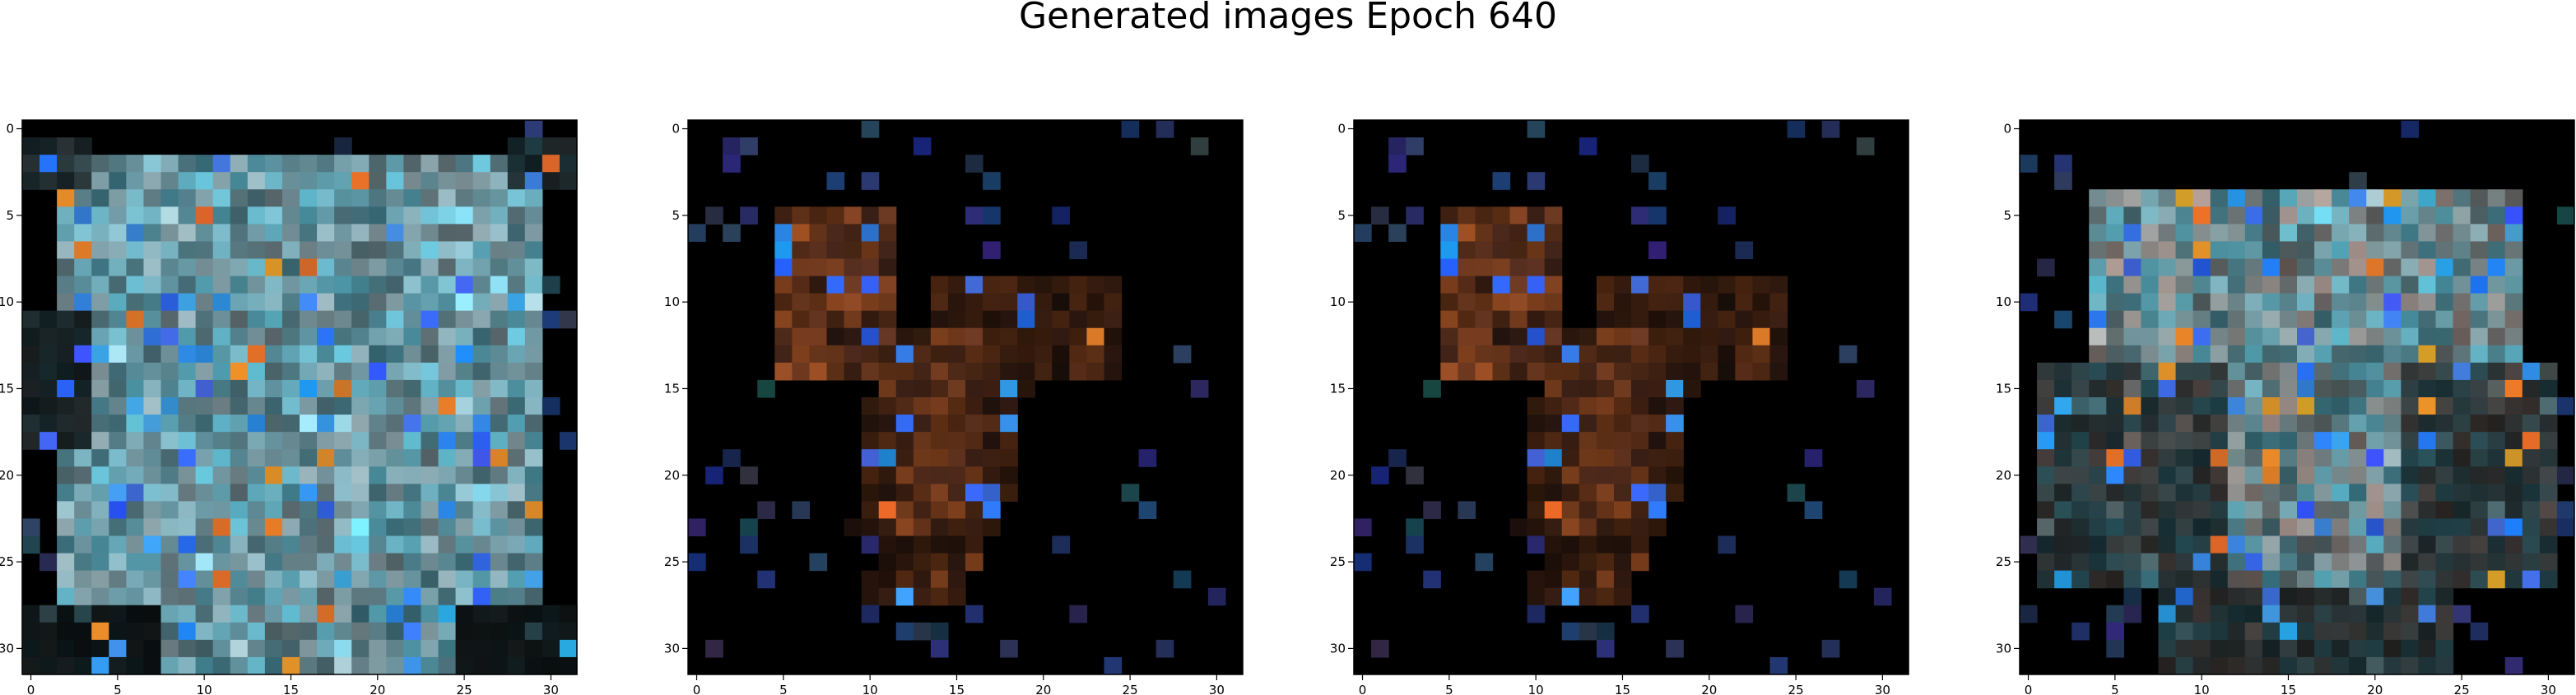 This screenshot has height=695, width=2576. Describe the element at coordinates (1363, 689) in the screenshot. I see `x-tick-label: 0` at that location.